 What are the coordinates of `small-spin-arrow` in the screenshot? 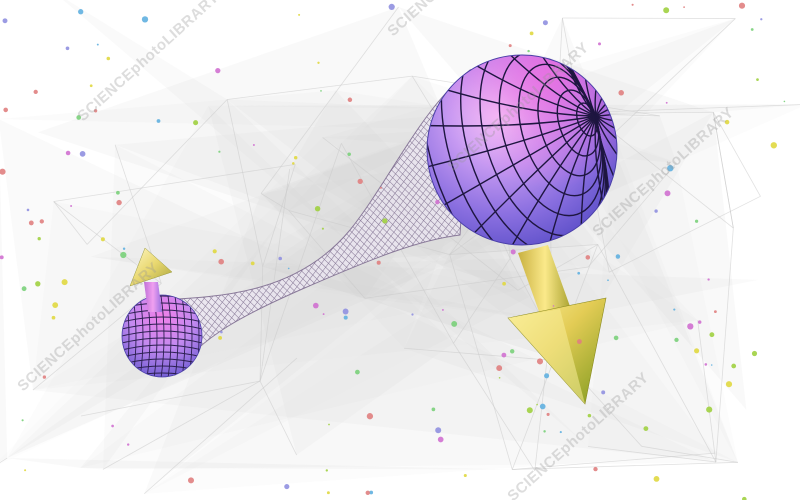 It's located at (151, 279).